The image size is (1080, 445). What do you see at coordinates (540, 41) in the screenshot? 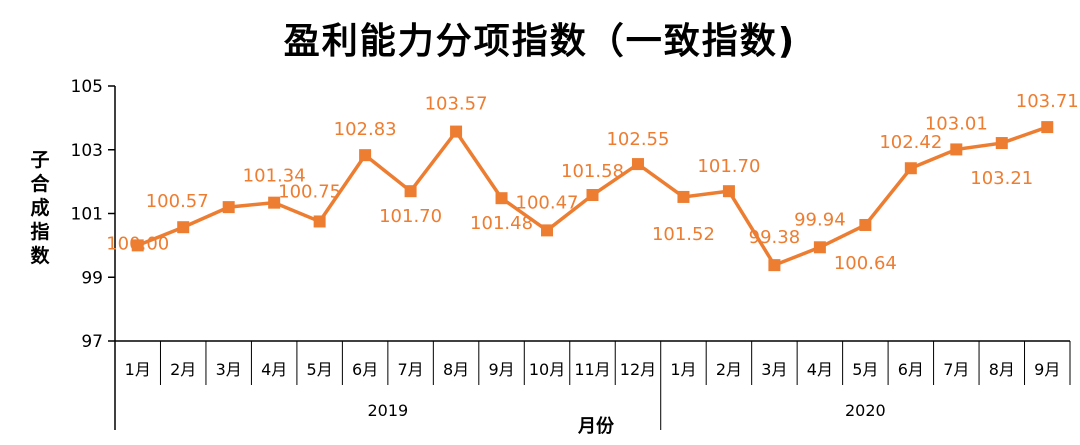
I see `chart-title: 盈利能力分项指数（一致指数)` at bounding box center [540, 41].